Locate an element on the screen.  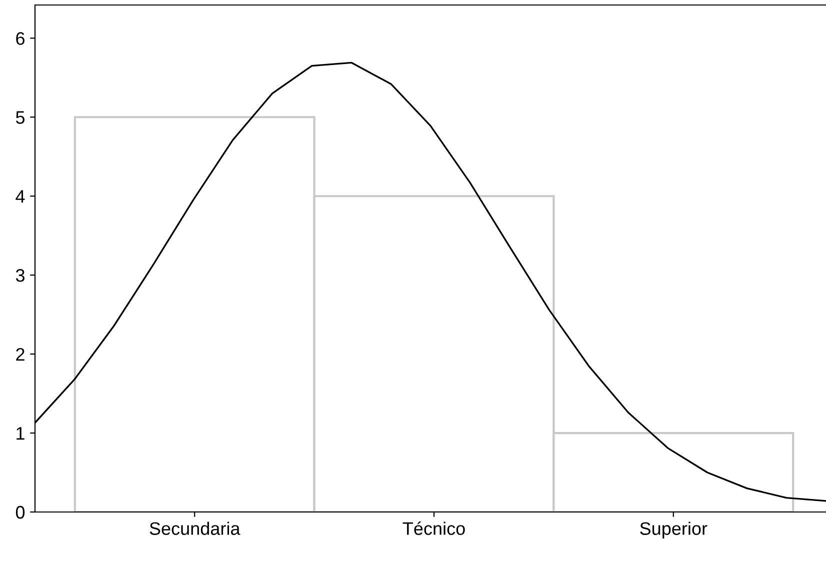
y-tick-label: 6 is located at coordinates (20, 38).